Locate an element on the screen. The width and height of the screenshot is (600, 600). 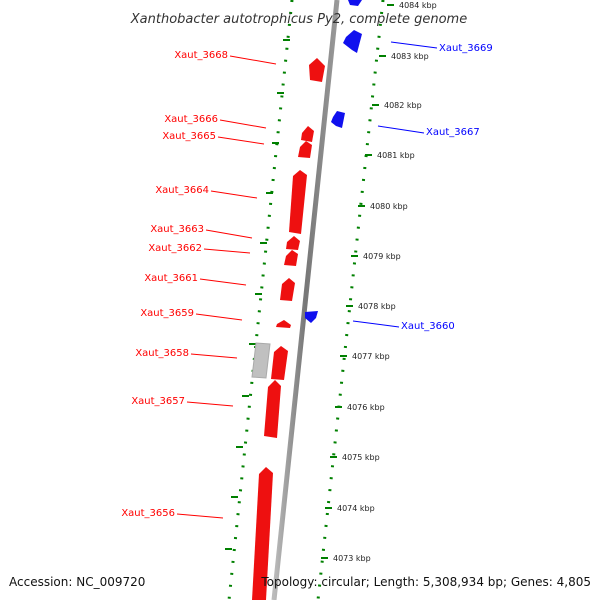
gene-label: Xaut_3666 is located at coordinates (191, 119).